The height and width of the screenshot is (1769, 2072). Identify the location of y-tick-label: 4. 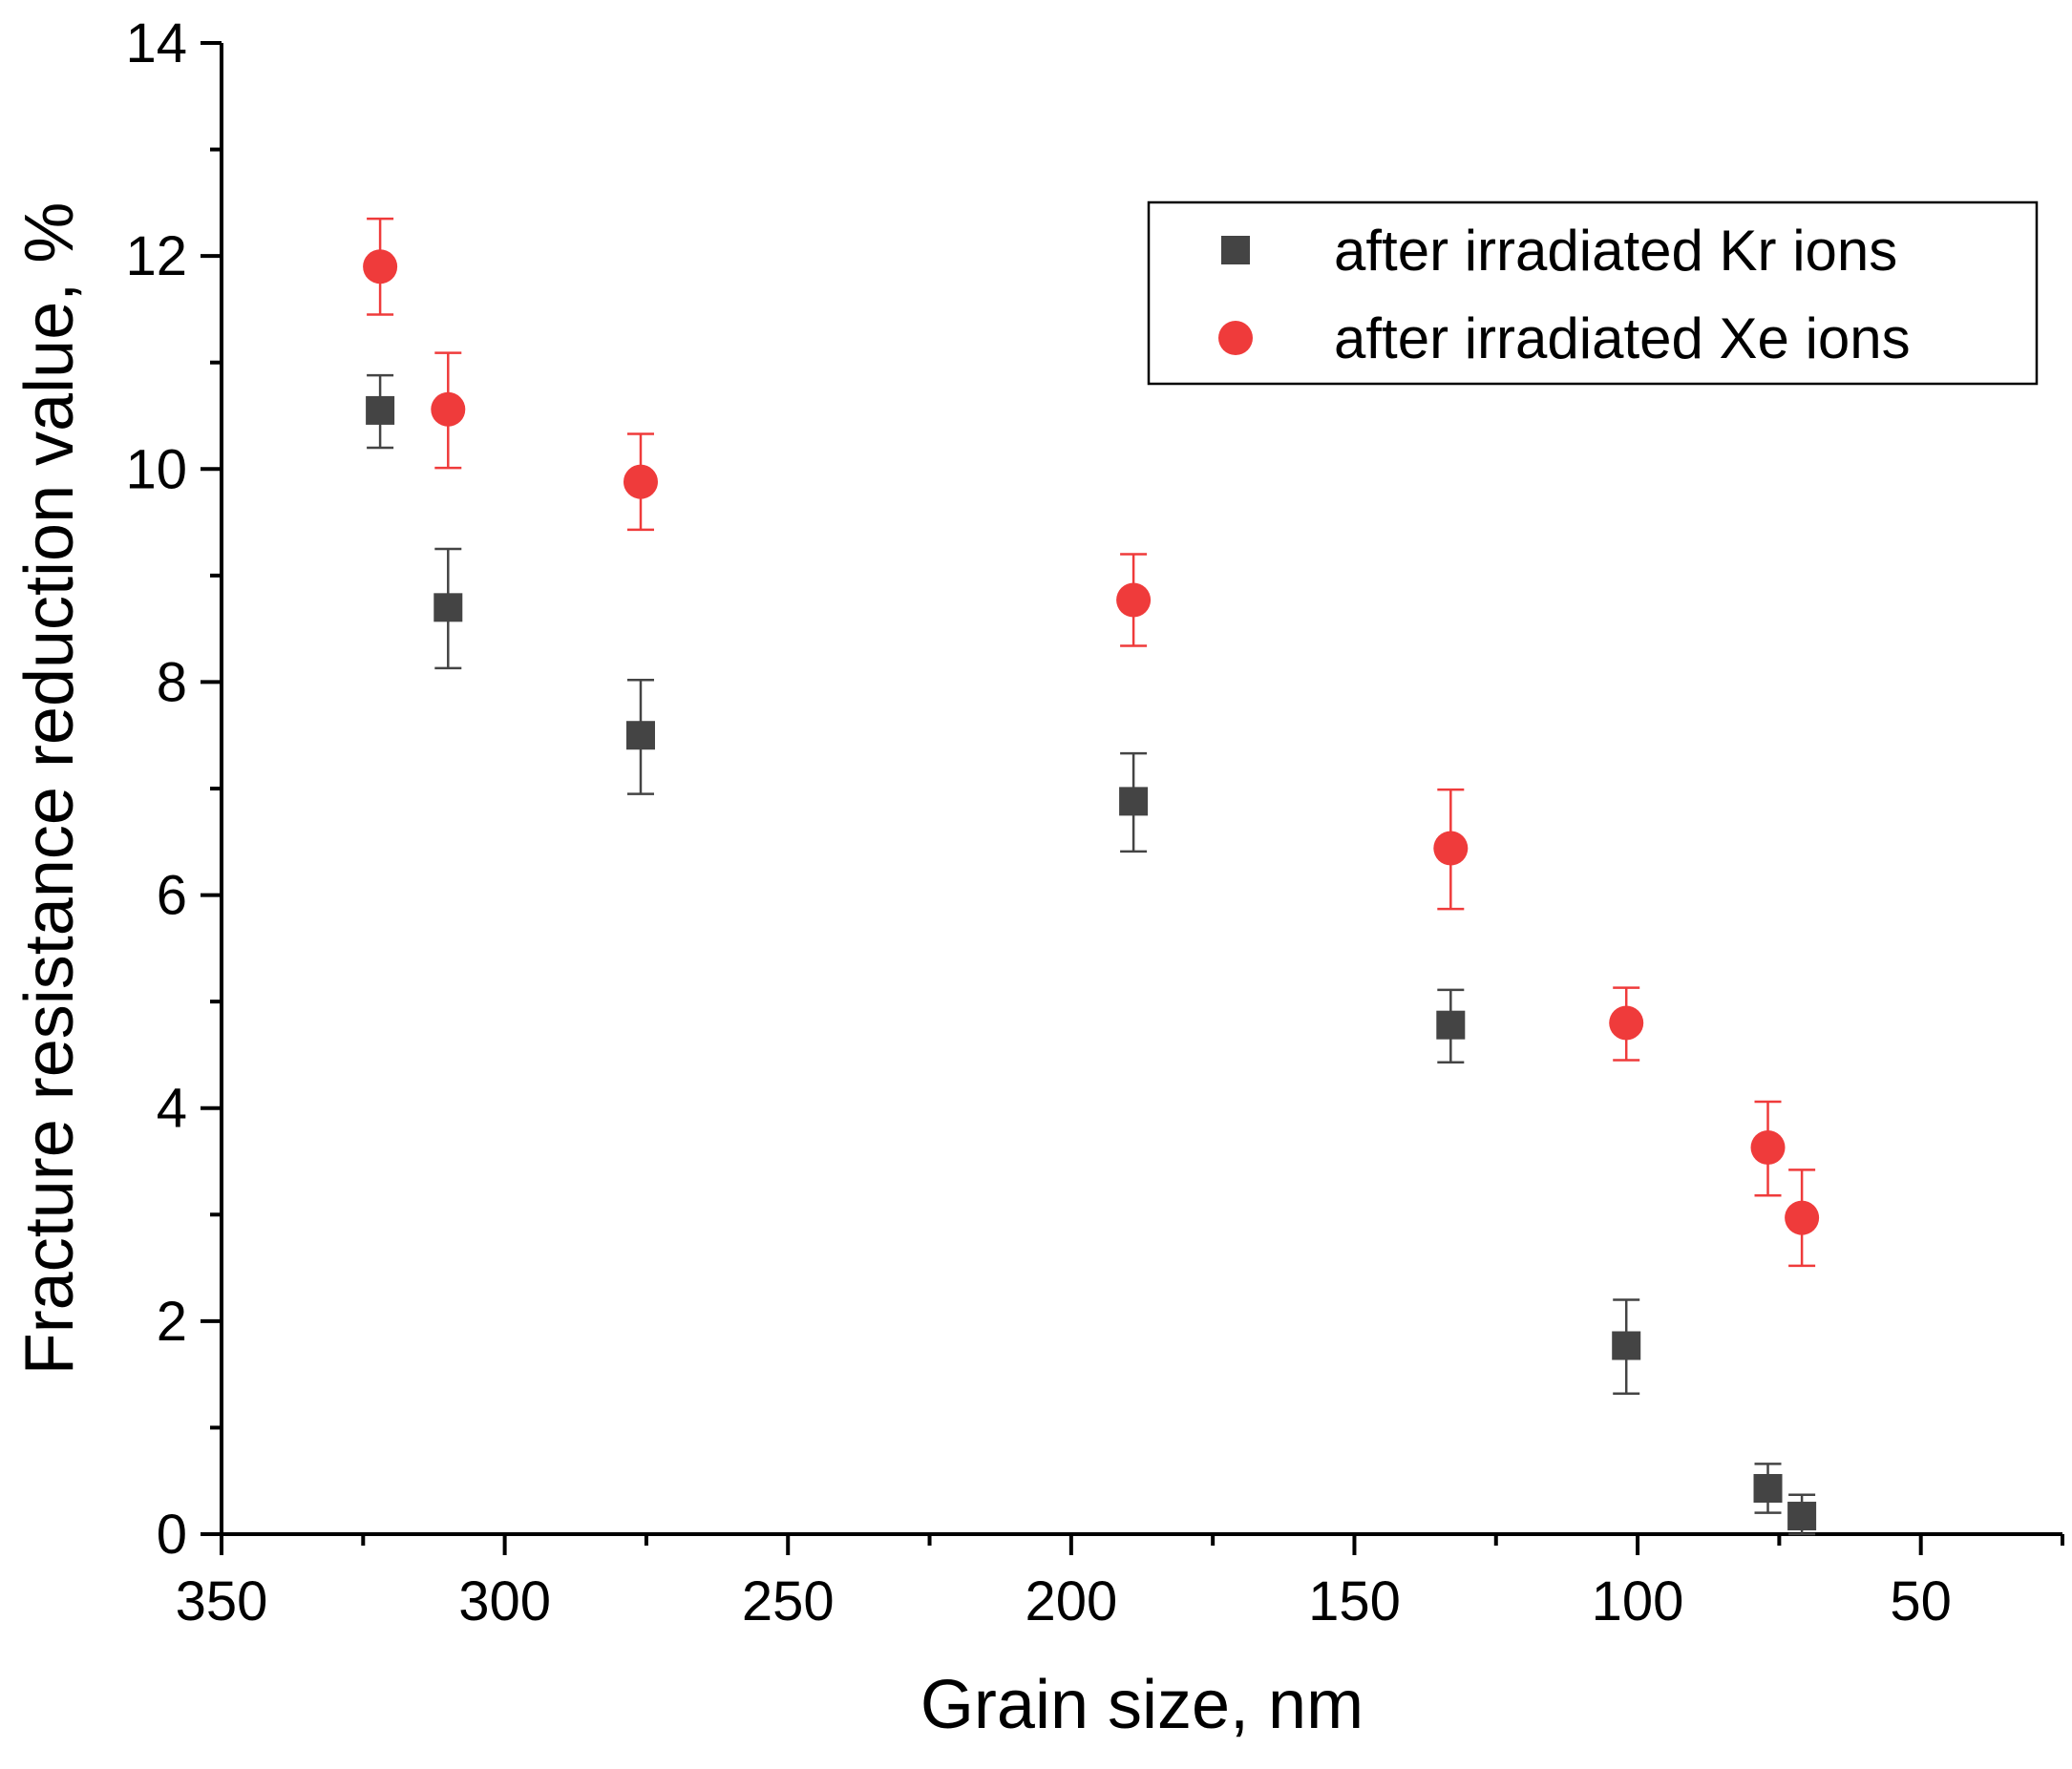
(172, 1109).